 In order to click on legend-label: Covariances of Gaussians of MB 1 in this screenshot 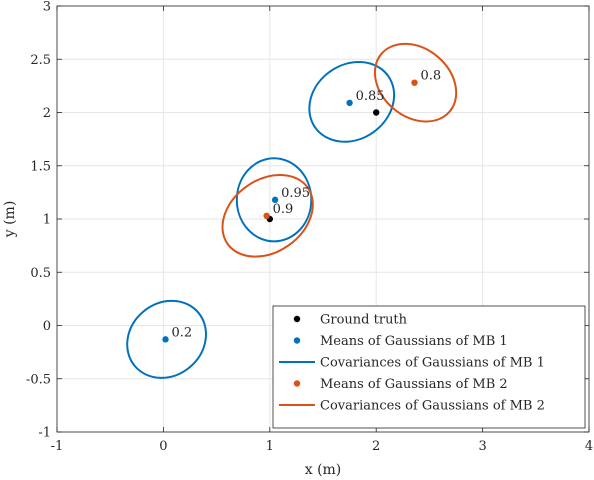, I will do `click(432, 363)`.